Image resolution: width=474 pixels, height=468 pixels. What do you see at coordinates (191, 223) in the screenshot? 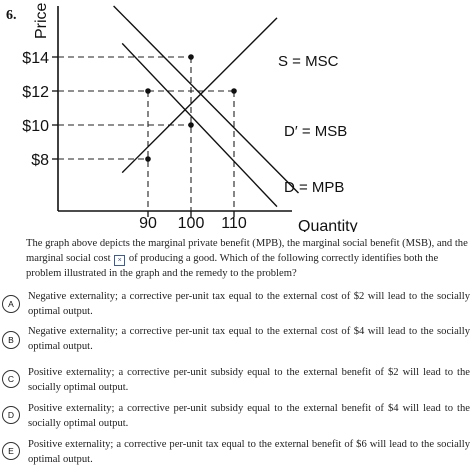
I see `x-tick-label: 100` at bounding box center [191, 223].